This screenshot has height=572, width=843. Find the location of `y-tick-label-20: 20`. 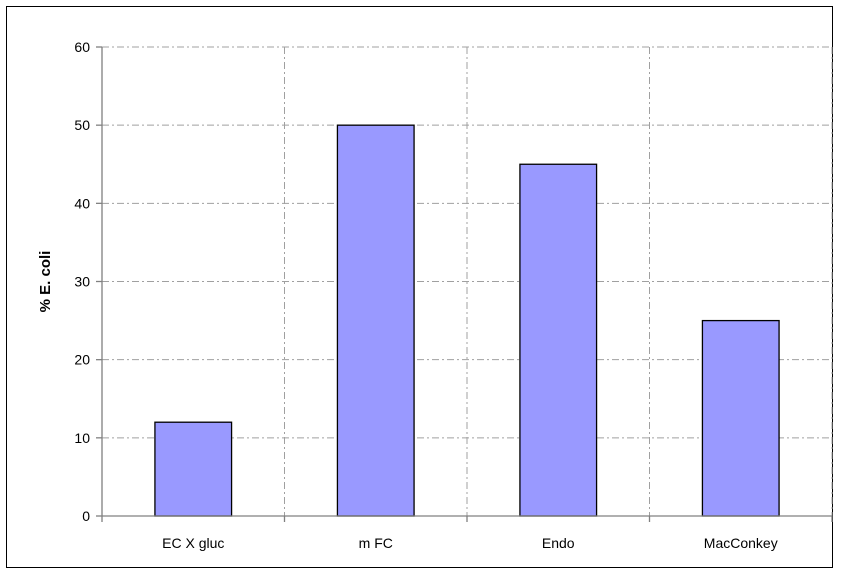

y-tick-label-20: 20 is located at coordinates (82, 360).